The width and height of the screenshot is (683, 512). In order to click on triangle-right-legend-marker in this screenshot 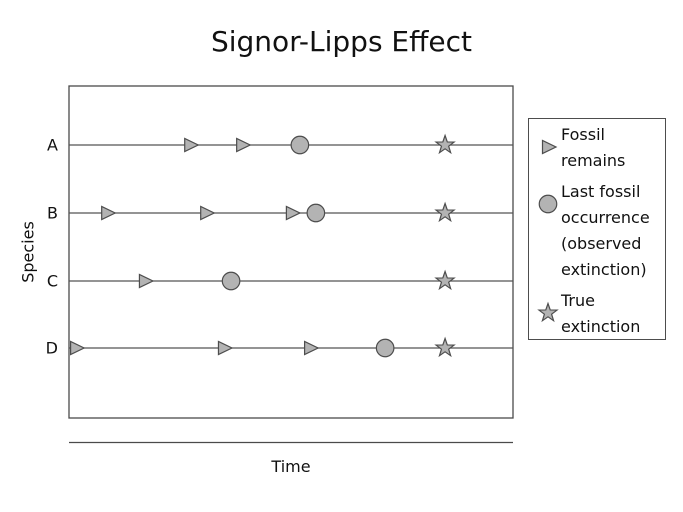, I will do `click(549, 147)`.